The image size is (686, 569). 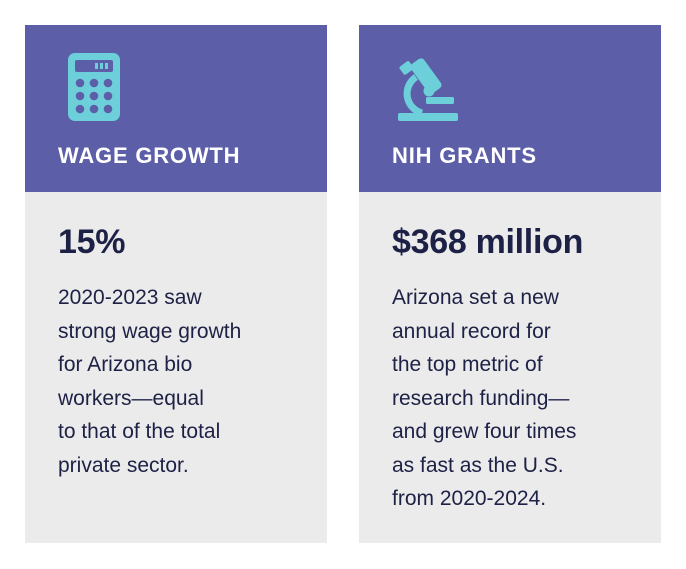 I want to click on description-line: the top metric of, so click(x=467, y=364).